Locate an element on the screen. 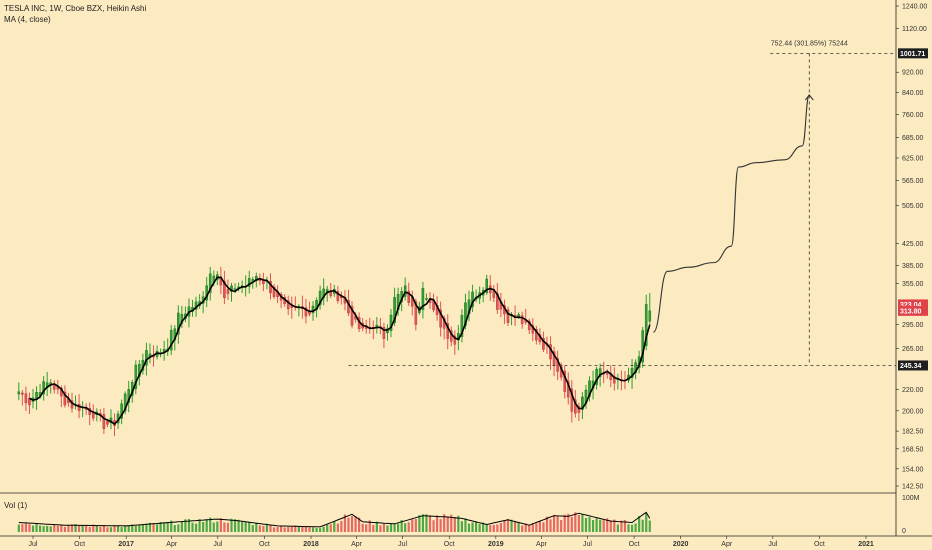 This screenshot has width=932, height=550. volume-axis-label-zero: 0 is located at coordinates (904, 531).